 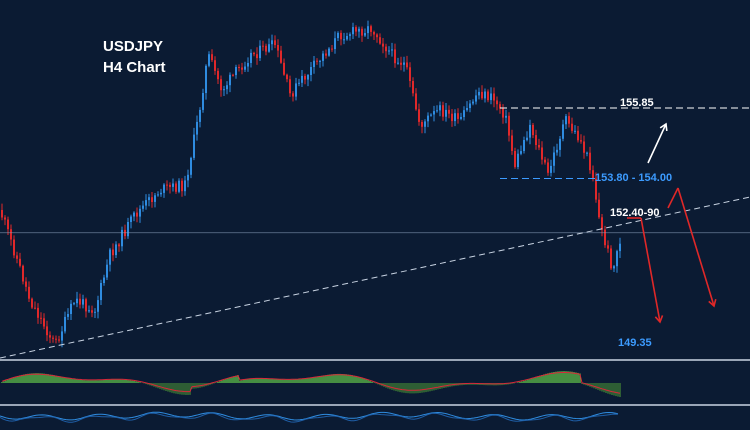 I want to click on chart-title-symbol: USDJPY, so click(x=133, y=46).